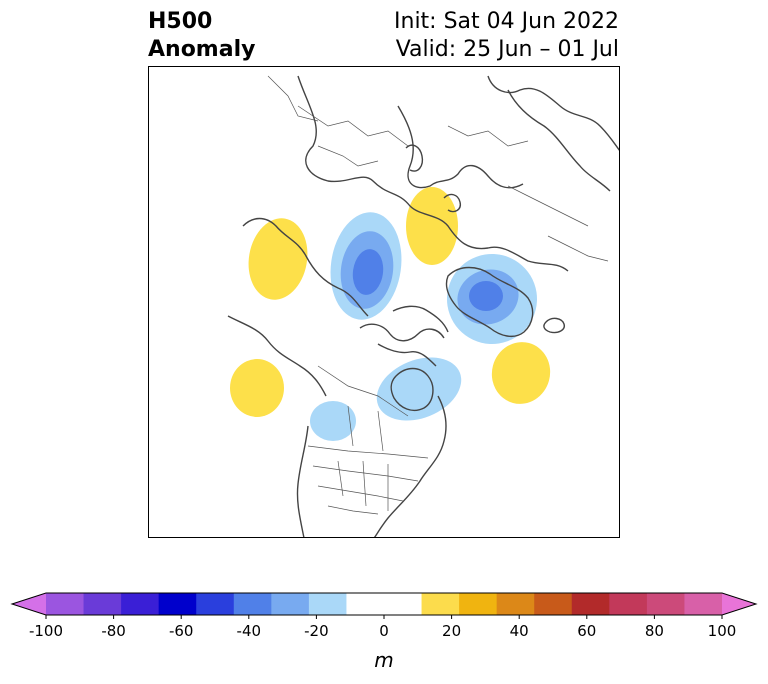  Describe the element at coordinates (180, 21) in the screenshot. I see `title-line-1: H500` at that location.